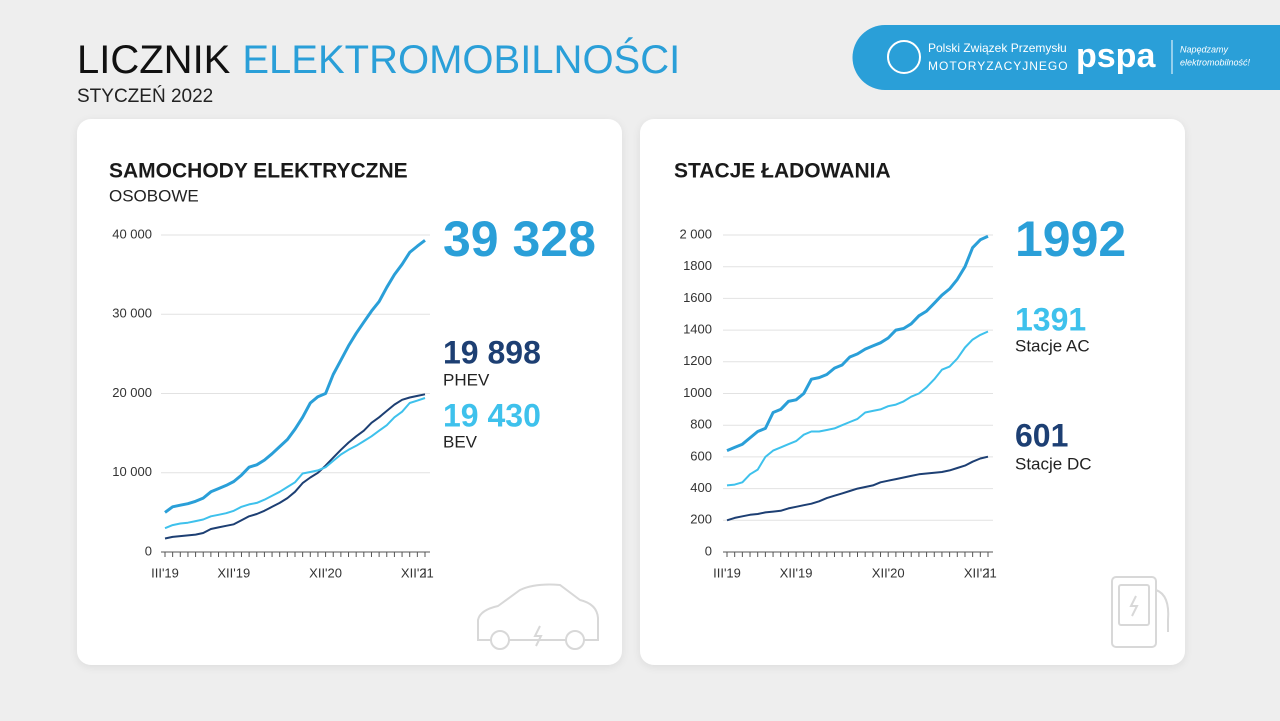 The width and height of the screenshot is (1280, 721). What do you see at coordinates (466, 379) in the screenshot?
I see `legend-label: PHEV` at bounding box center [466, 379].